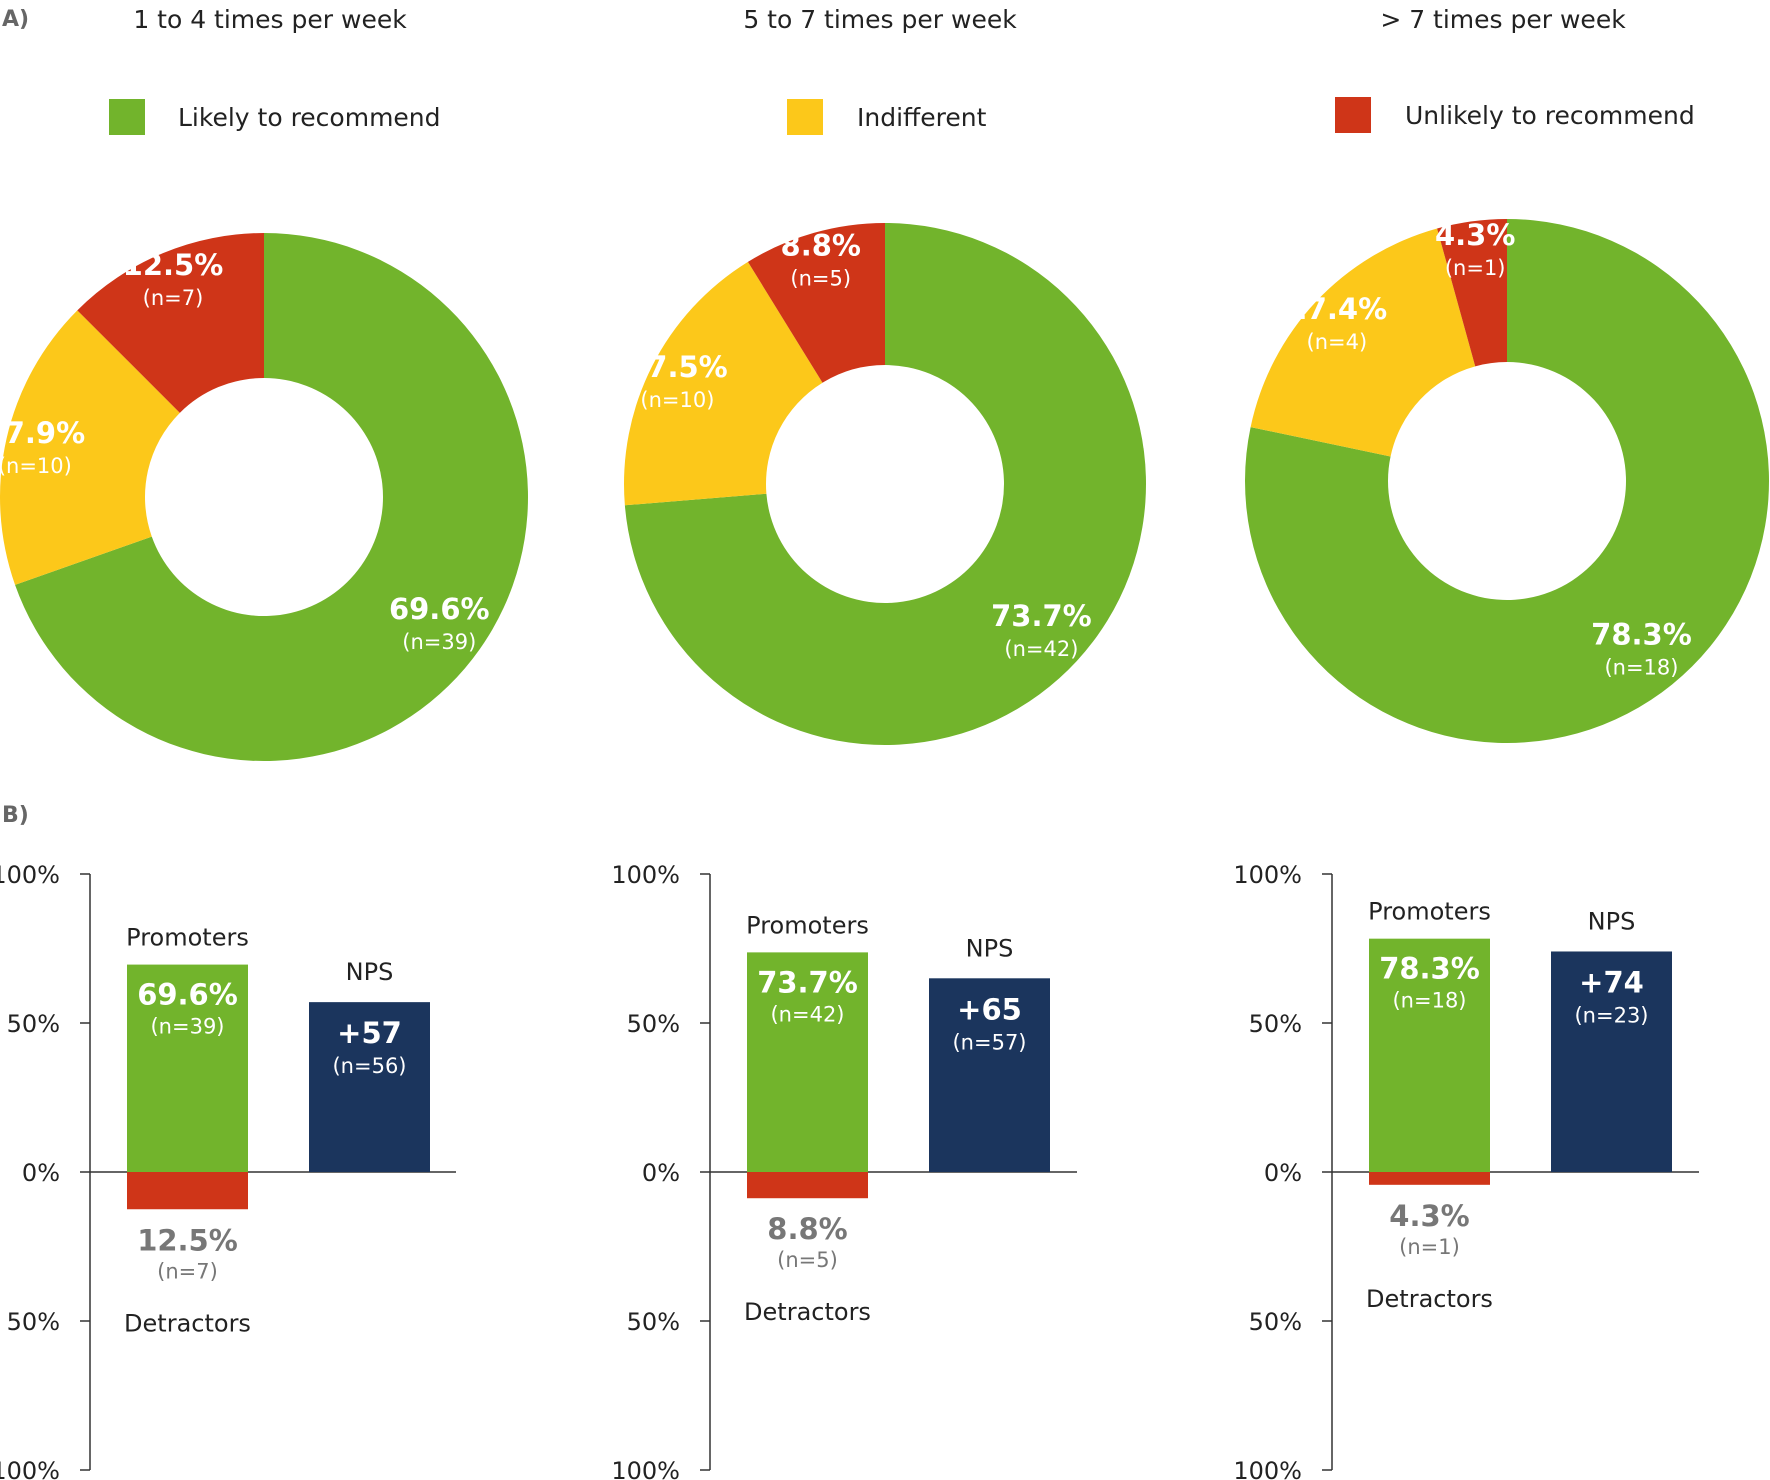  What do you see at coordinates (989, 1009) in the screenshot?
I see `nps-value-label: +65` at bounding box center [989, 1009].